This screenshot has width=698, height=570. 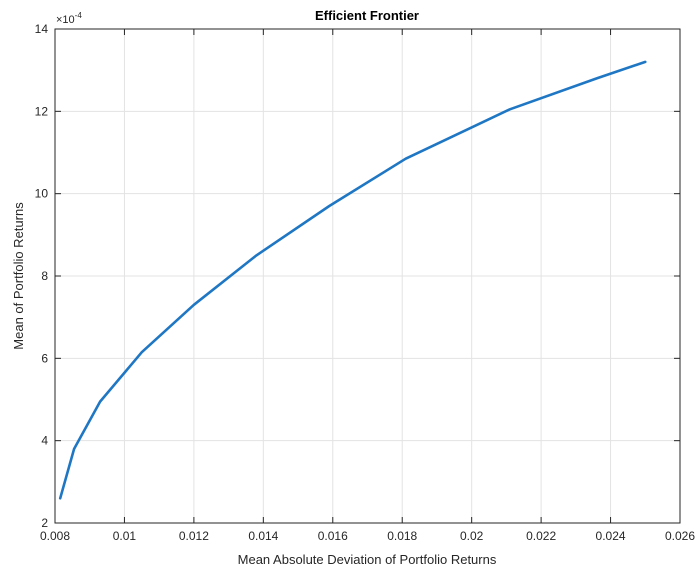 What do you see at coordinates (44, 358) in the screenshot?
I see `y-tick-label: 6` at bounding box center [44, 358].